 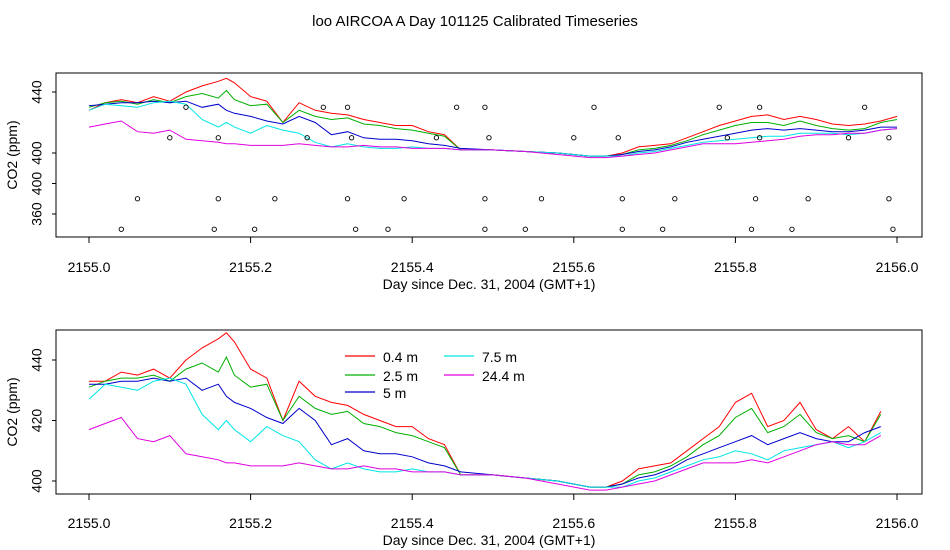 I want to click on legend-label: 7.5 m, so click(x=499, y=357).